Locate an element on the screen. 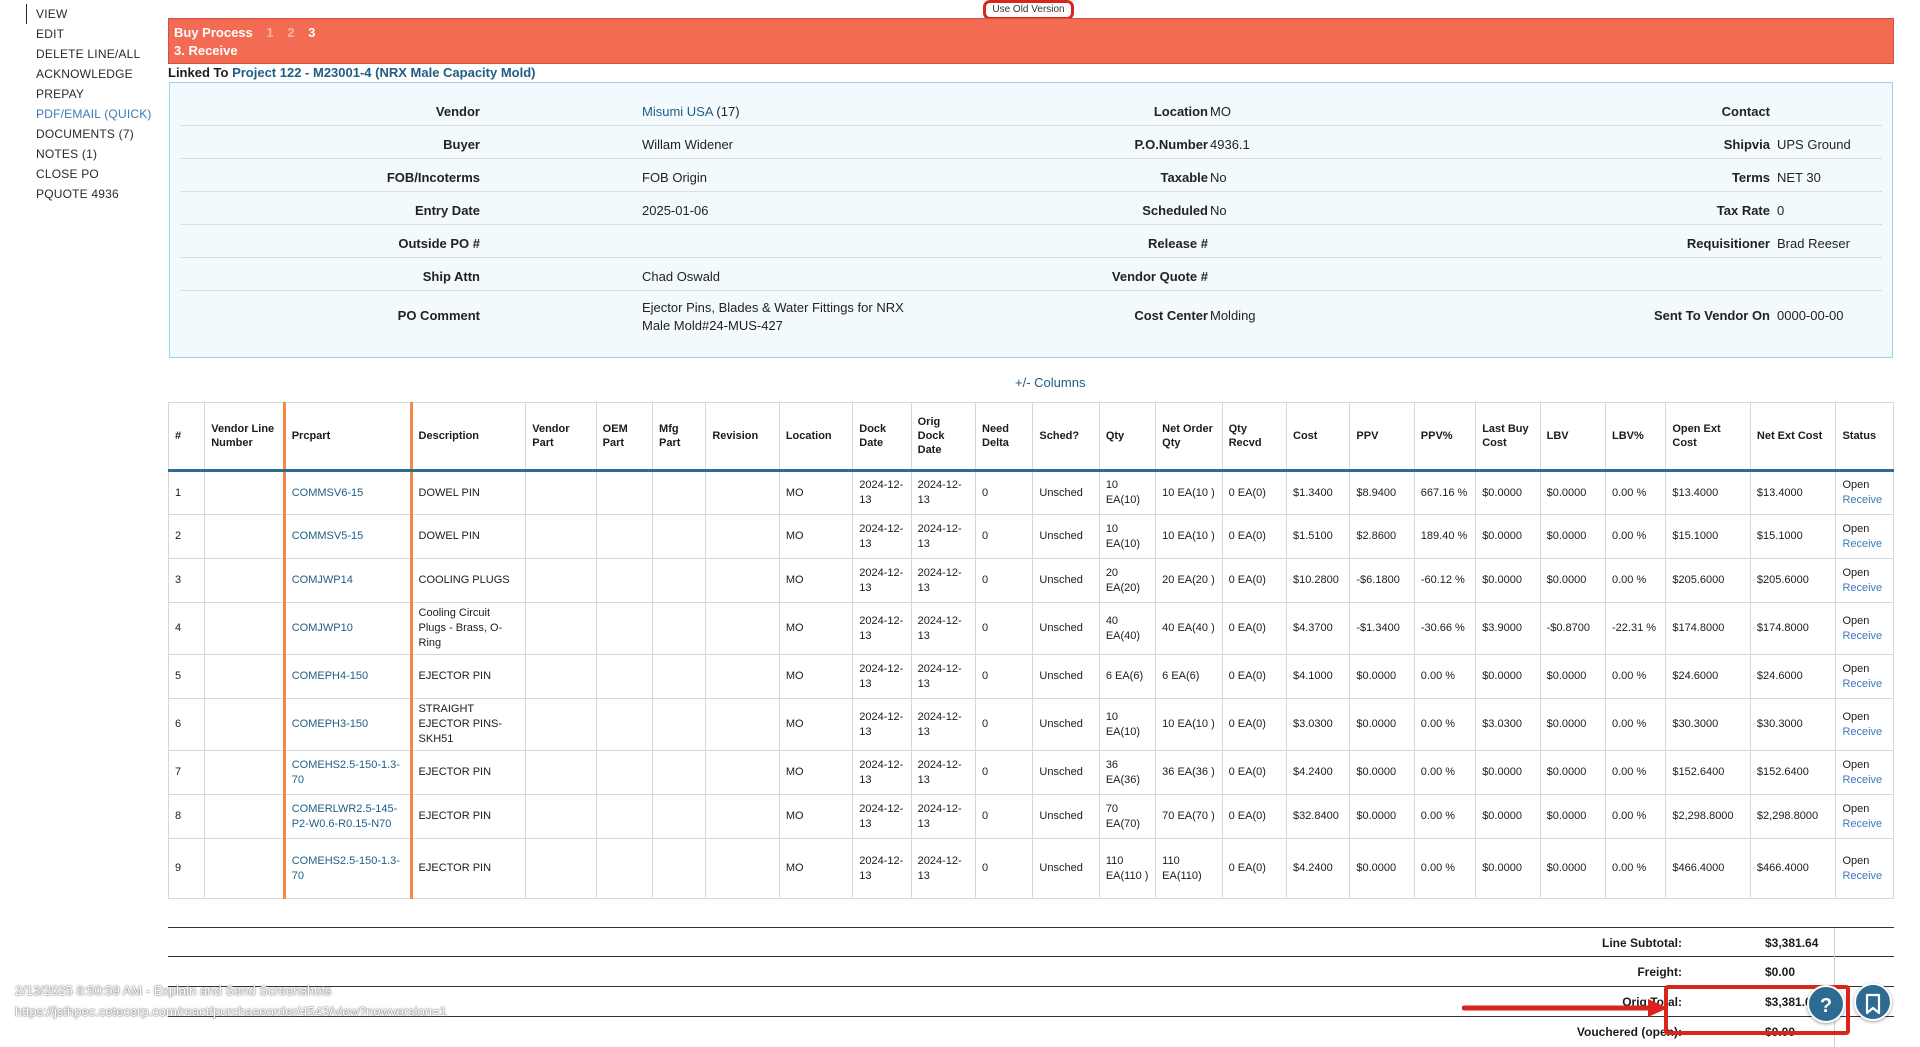 This screenshot has height=1047, width=1920. table-cell: 36 EA(36) is located at coordinates (1128, 772).